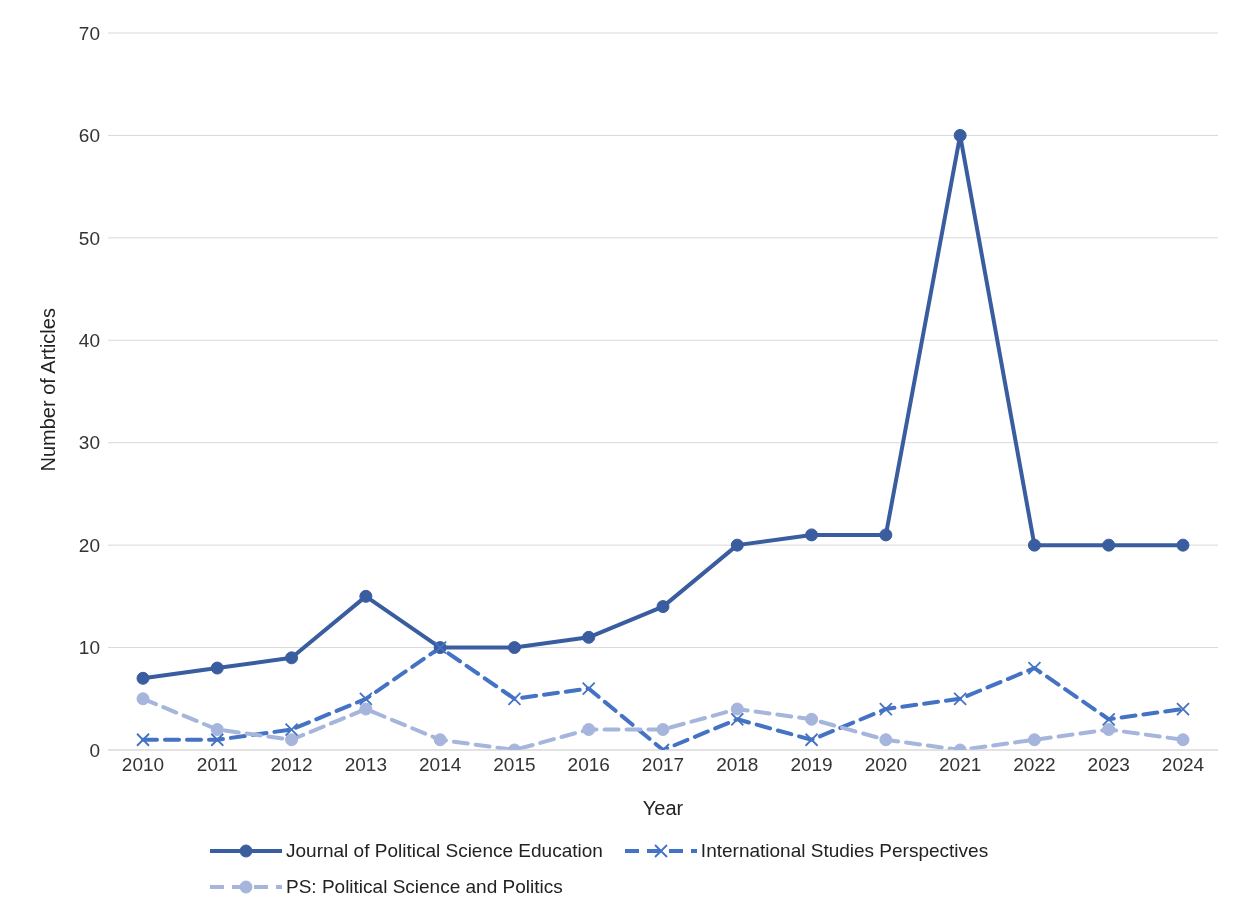  Describe the element at coordinates (89, 33) in the screenshot. I see `y-tick-label: 70` at that location.